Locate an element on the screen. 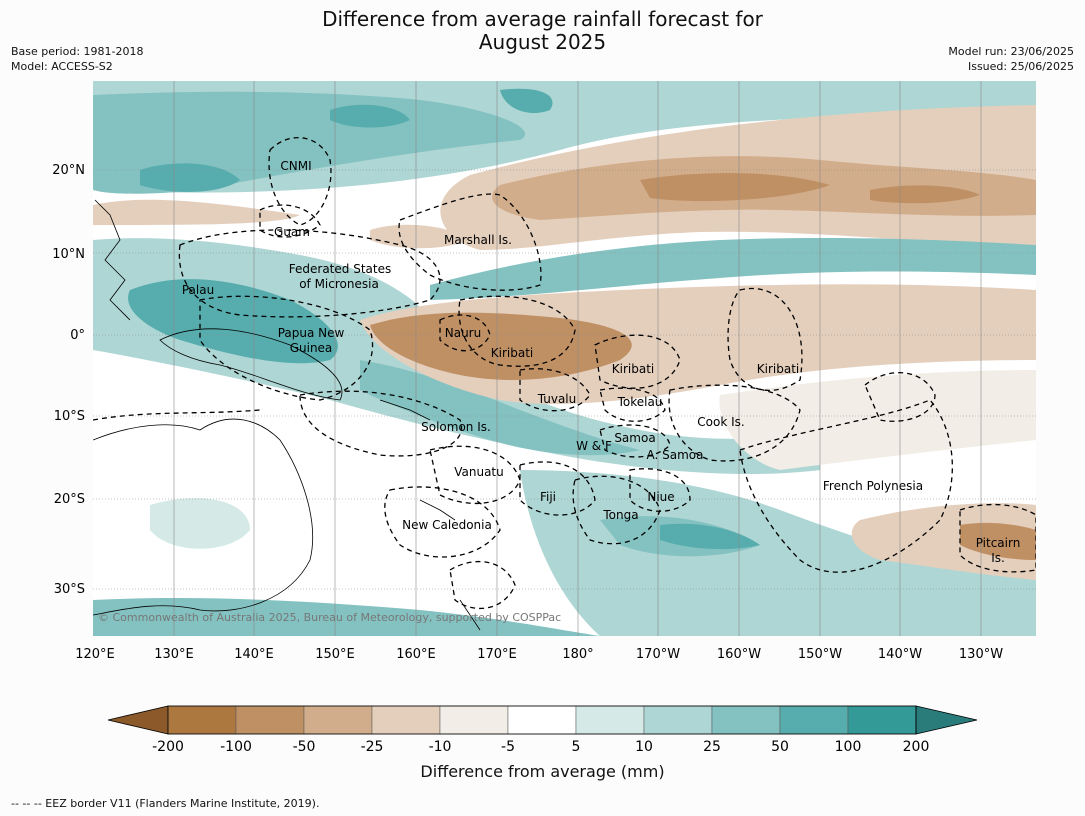  label-palau: Palau is located at coordinates (198, 290).